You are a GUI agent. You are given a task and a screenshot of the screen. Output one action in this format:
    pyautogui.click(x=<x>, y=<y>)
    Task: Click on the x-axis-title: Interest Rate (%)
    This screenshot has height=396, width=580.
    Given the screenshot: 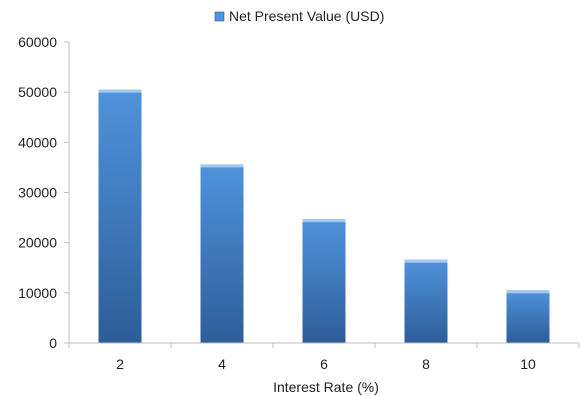 What is the action you would take?
    pyautogui.click(x=326, y=387)
    